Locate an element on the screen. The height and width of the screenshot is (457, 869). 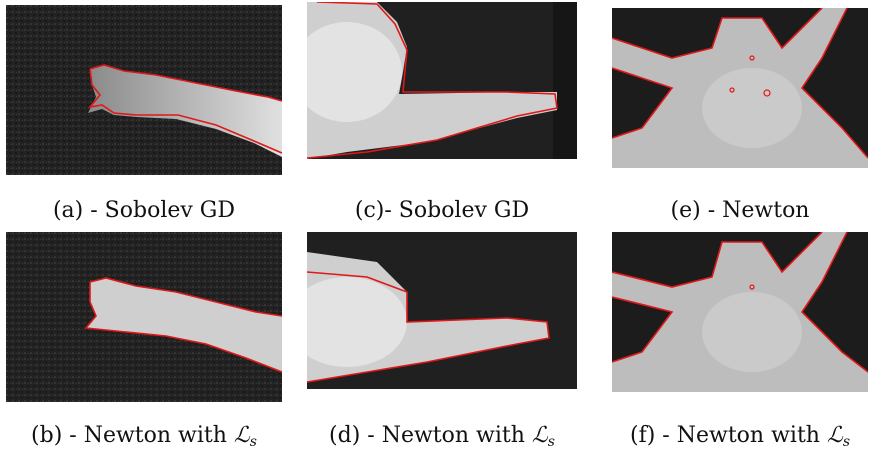
panel-e-dancer-newton-image is located at coordinates (740, 88).